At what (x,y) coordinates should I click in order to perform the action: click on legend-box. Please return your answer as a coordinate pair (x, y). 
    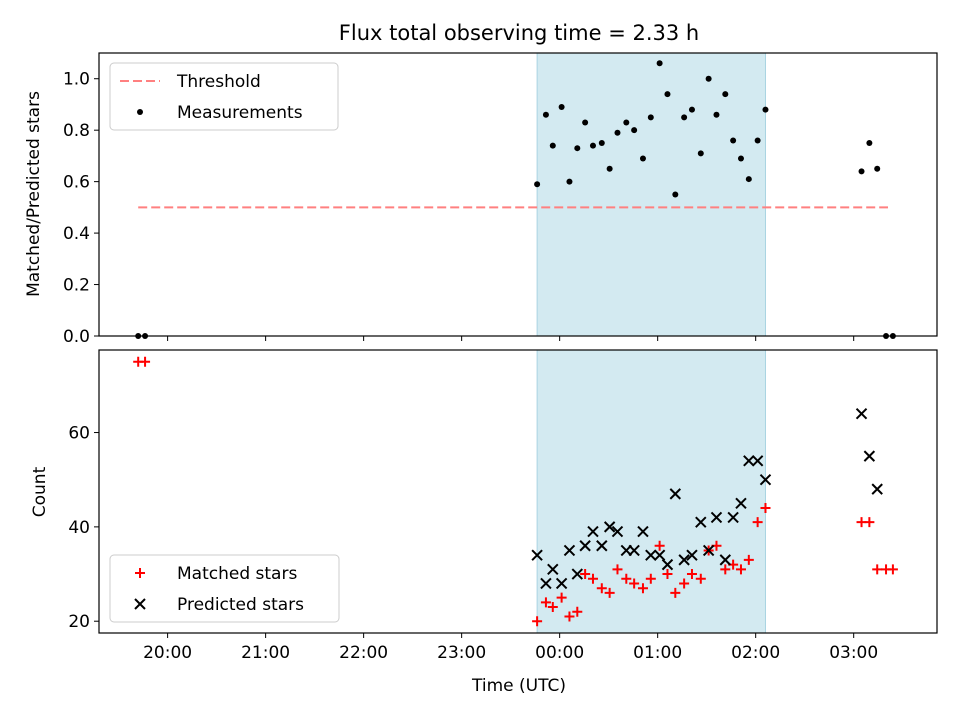
    Looking at the image, I should click on (224, 588).